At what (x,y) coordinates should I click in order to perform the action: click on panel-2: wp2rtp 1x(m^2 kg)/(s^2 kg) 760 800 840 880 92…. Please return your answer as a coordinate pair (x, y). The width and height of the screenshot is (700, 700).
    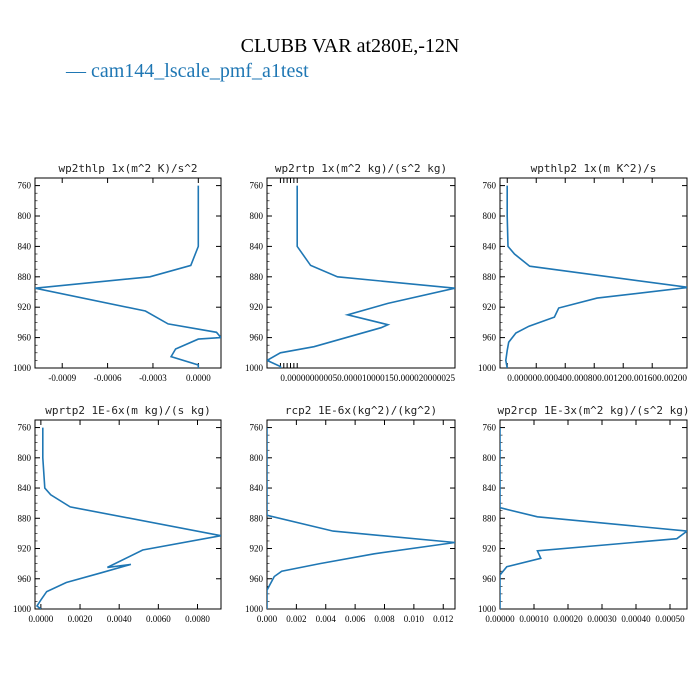
    Looking at the image, I should click on (350, 272).